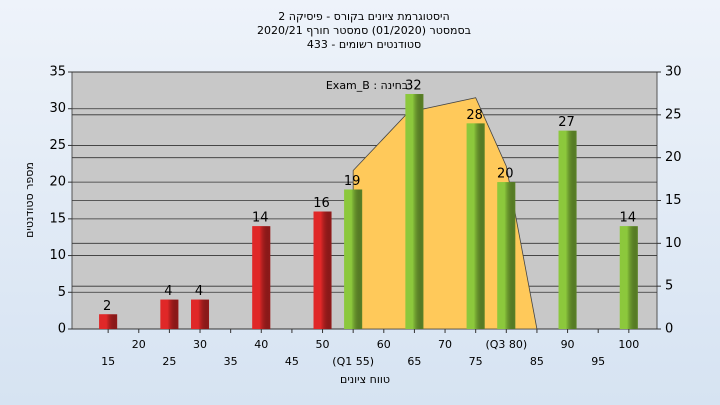 Image resolution: width=720 pixels, height=405 pixels. What do you see at coordinates (669, 286) in the screenshot?
I see `y2-tick-label: 5` at bounding box center [669, 286].